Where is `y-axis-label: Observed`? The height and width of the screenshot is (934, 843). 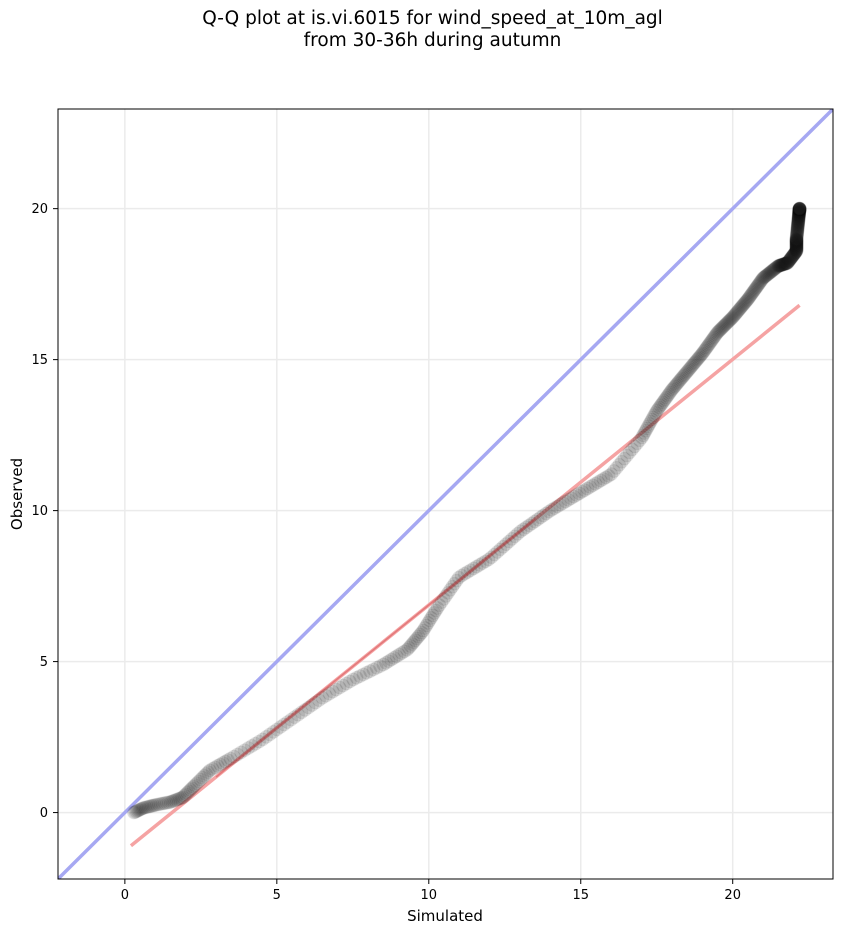 y-axis-label: Observed is located at coordinates (17, 494).